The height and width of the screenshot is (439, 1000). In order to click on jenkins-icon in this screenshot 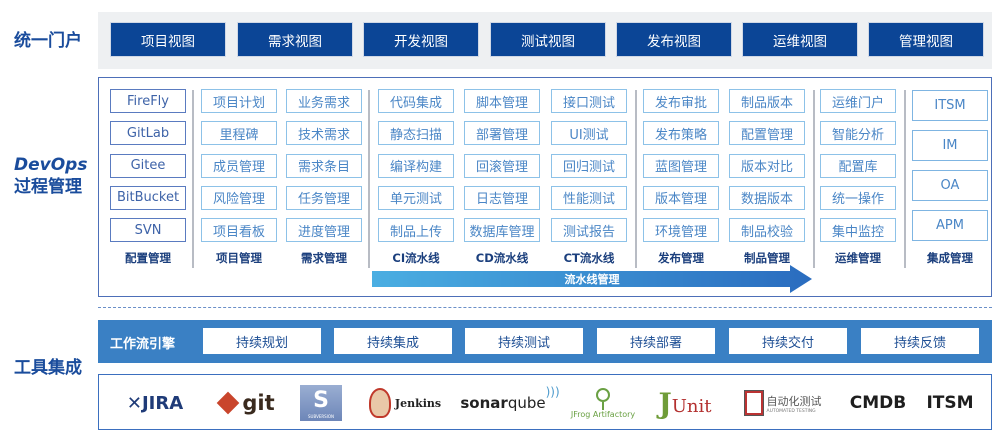, I will do `click(379, 403)`.